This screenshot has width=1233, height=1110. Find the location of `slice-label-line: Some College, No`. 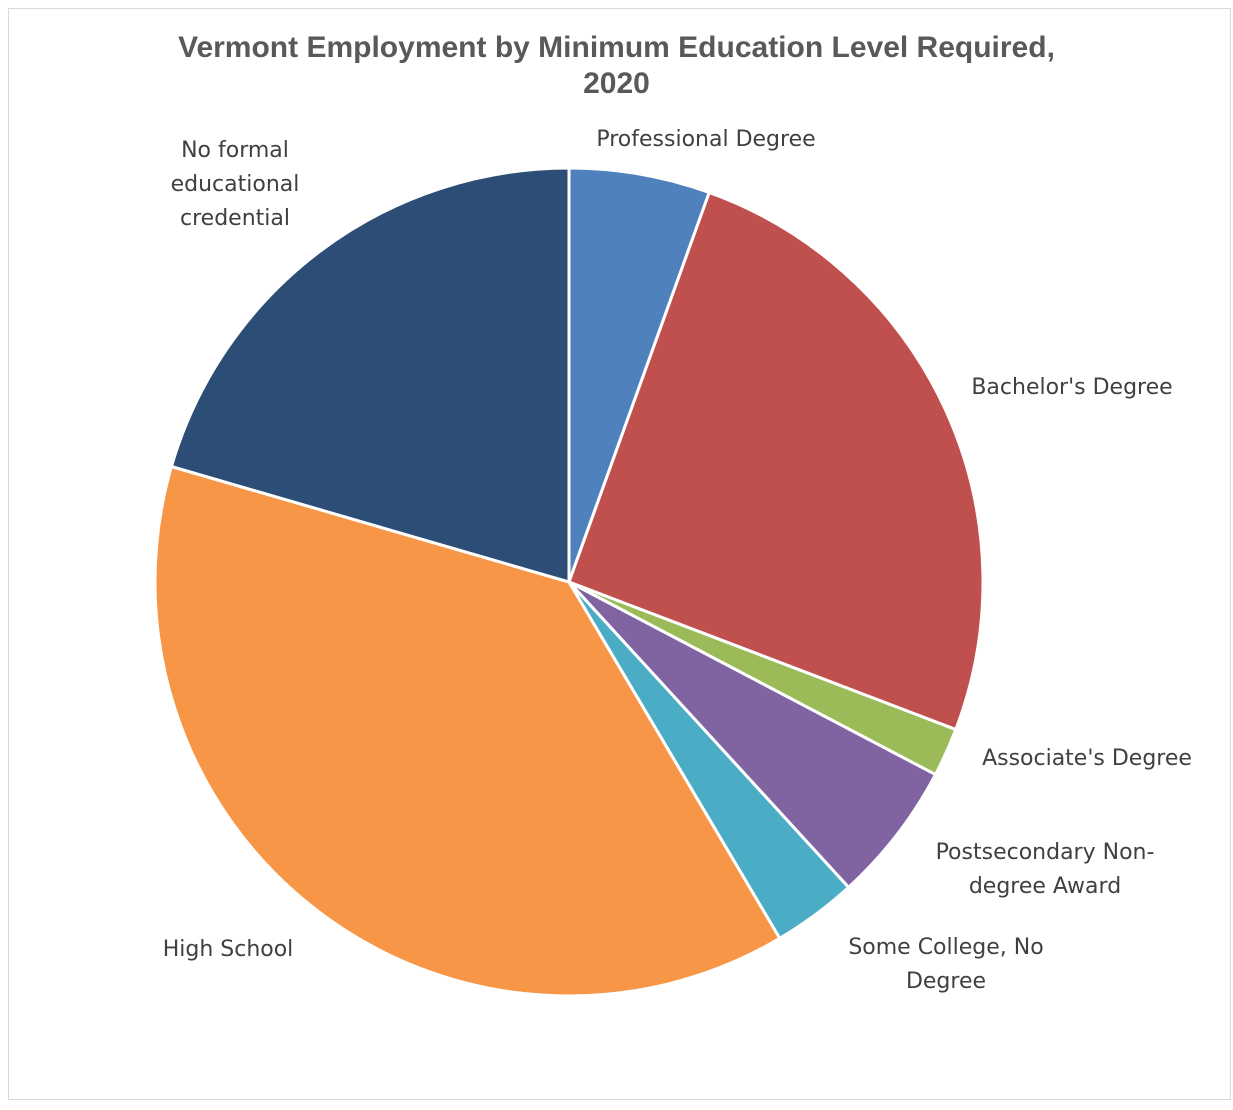

slice-label-line: Some College, No is located at coordinates (945, 947).